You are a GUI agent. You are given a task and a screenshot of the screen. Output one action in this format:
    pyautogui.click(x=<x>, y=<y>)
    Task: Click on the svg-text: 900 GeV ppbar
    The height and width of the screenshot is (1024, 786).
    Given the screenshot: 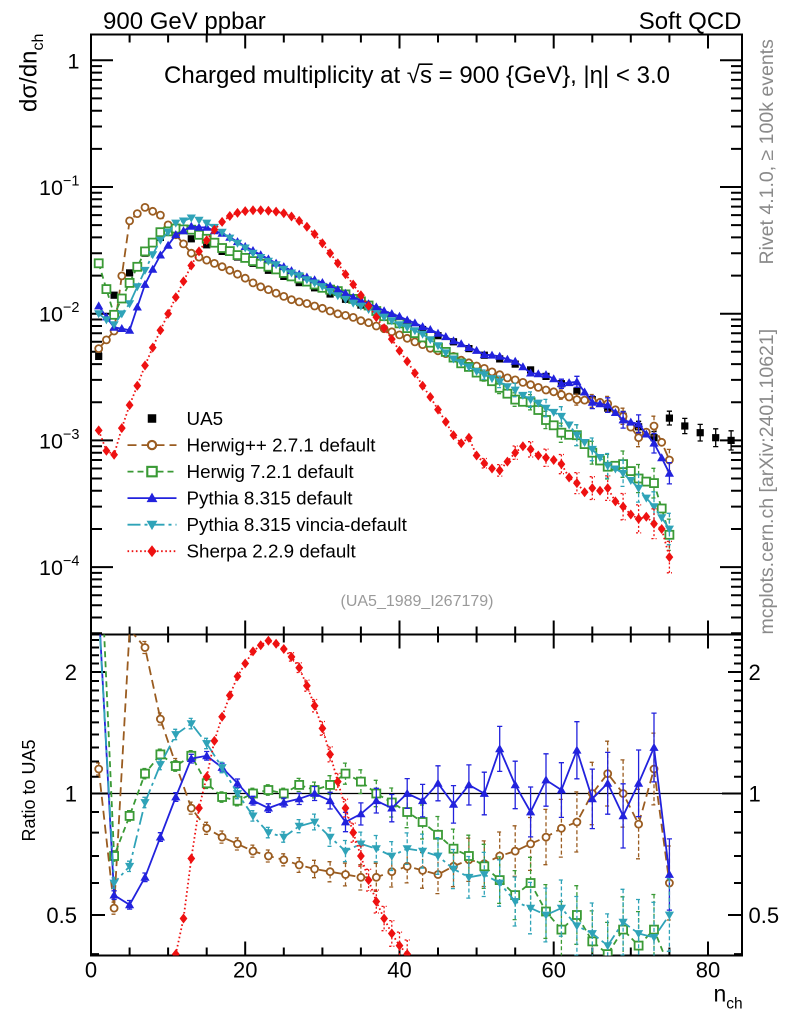 What is the action you would take?
    pyautogui.click(x=184, y=21)
    